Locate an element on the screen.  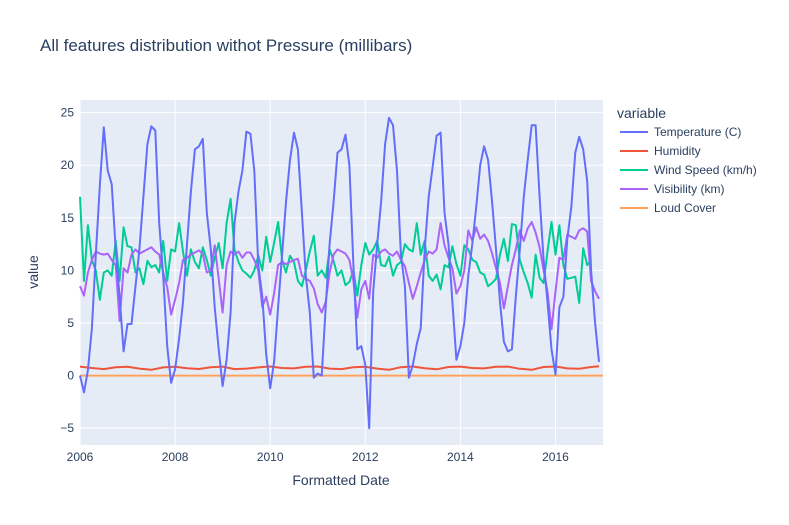
x-tick-label: 2008 is located at coordinates (175, 457).